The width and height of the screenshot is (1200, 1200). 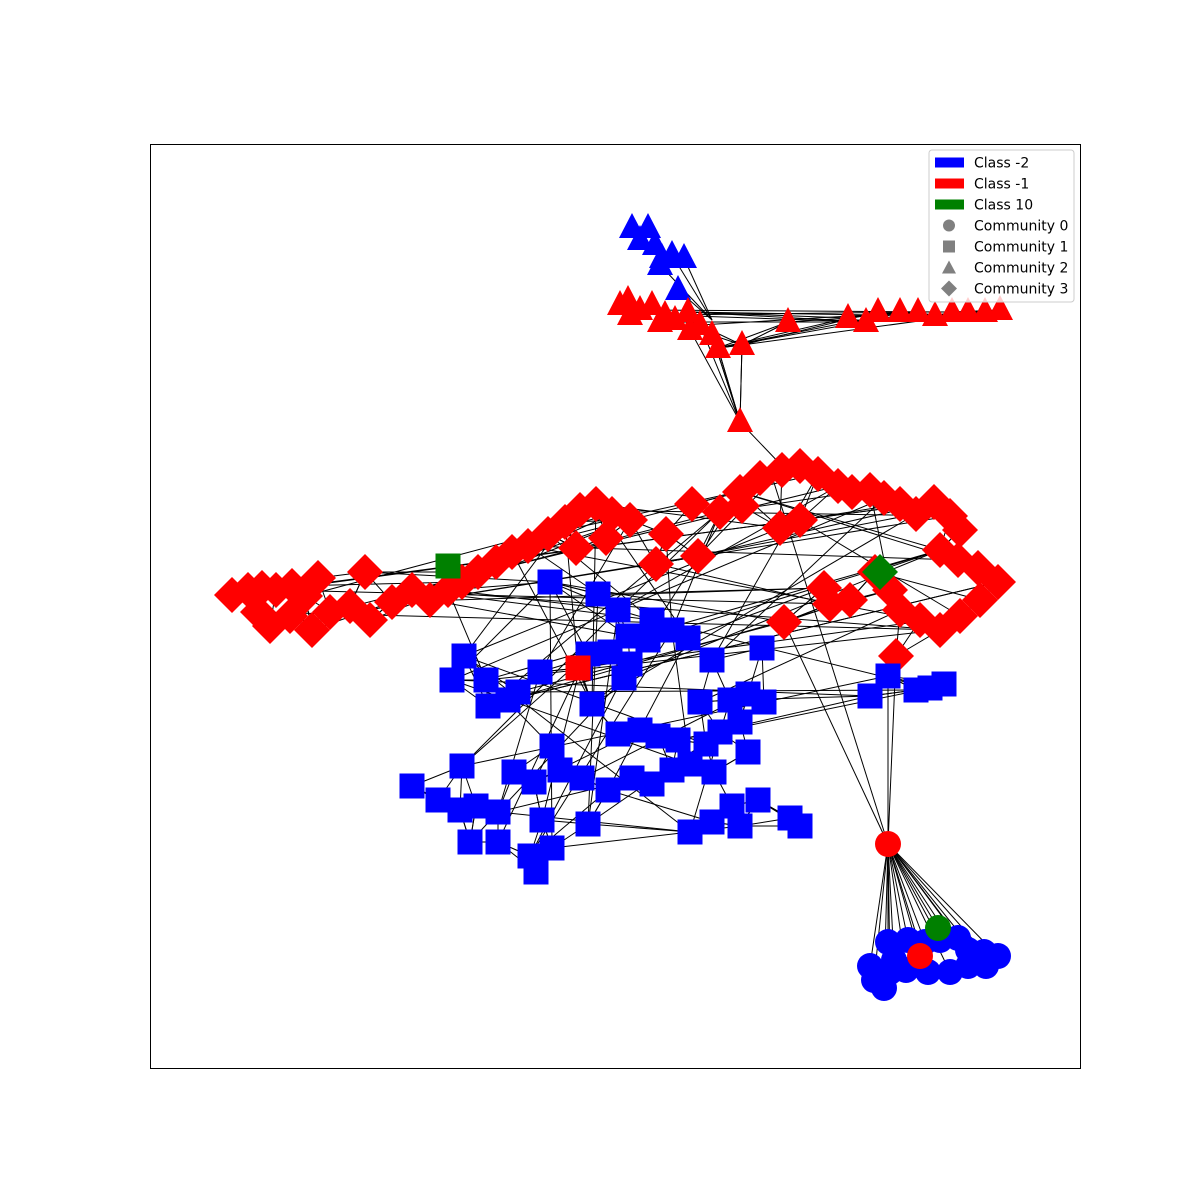 I want to click on legend-label: Community 2, so click(x=1021, y=269).